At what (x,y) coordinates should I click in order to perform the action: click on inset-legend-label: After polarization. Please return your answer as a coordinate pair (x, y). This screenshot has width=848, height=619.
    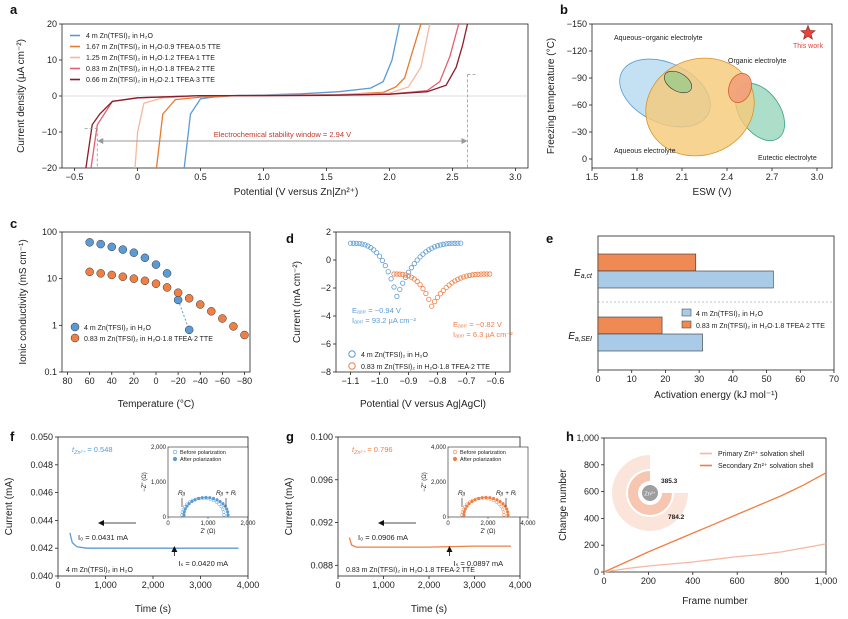
    Looking at the image, I should click on (480, 460).